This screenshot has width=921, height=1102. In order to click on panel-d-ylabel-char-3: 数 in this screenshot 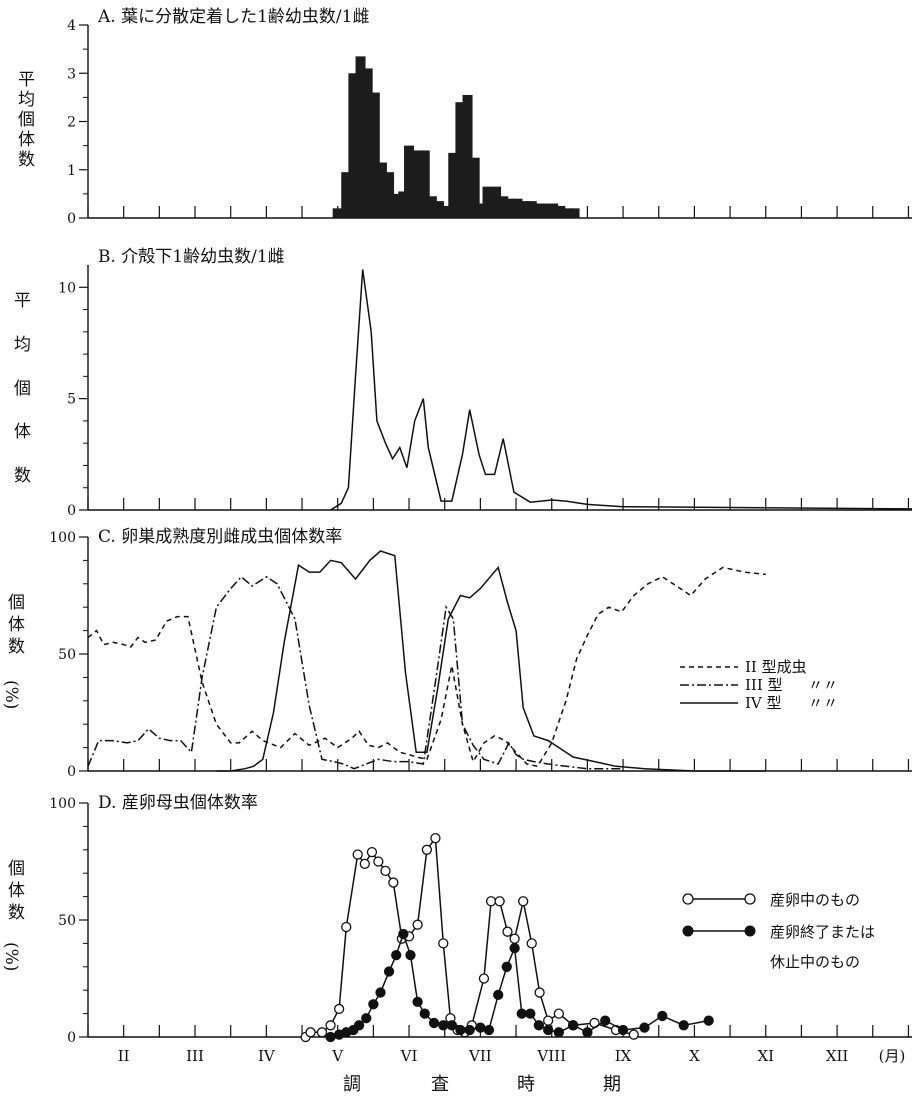, I will do `click(16, 913)`.